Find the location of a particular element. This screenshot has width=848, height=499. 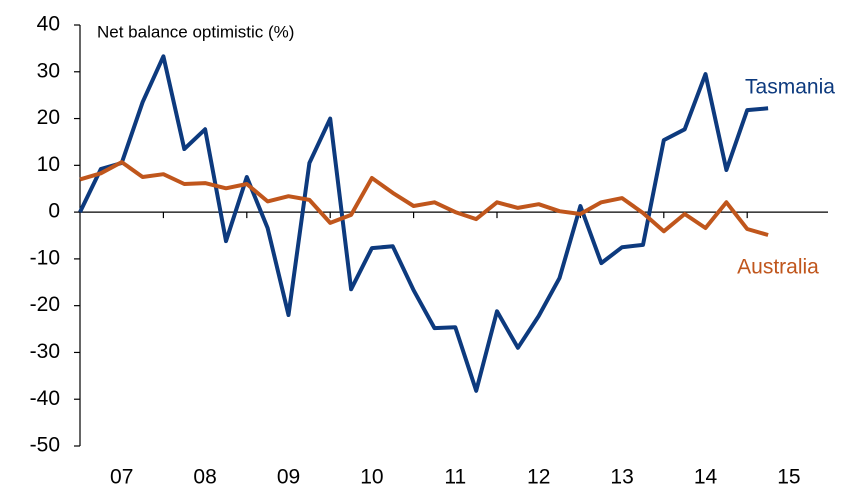

series-line is located at coordinates (424, 198).